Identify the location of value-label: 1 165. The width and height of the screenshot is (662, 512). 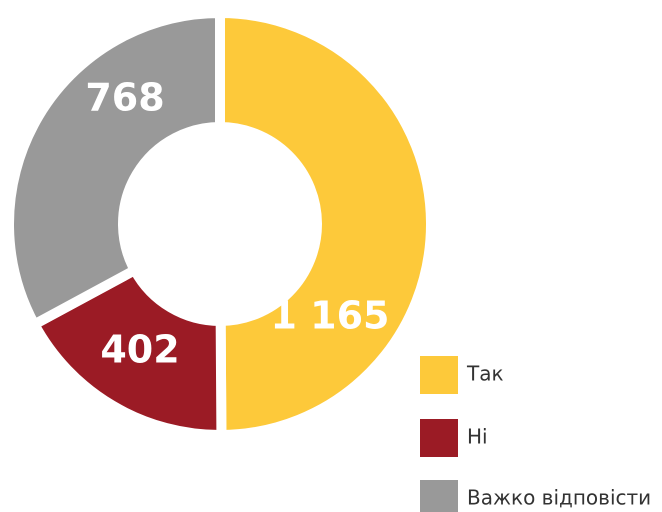
(330, 316).